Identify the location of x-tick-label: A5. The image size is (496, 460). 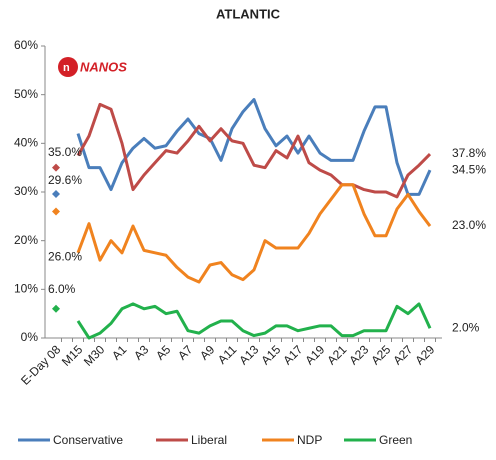
(163, 352).